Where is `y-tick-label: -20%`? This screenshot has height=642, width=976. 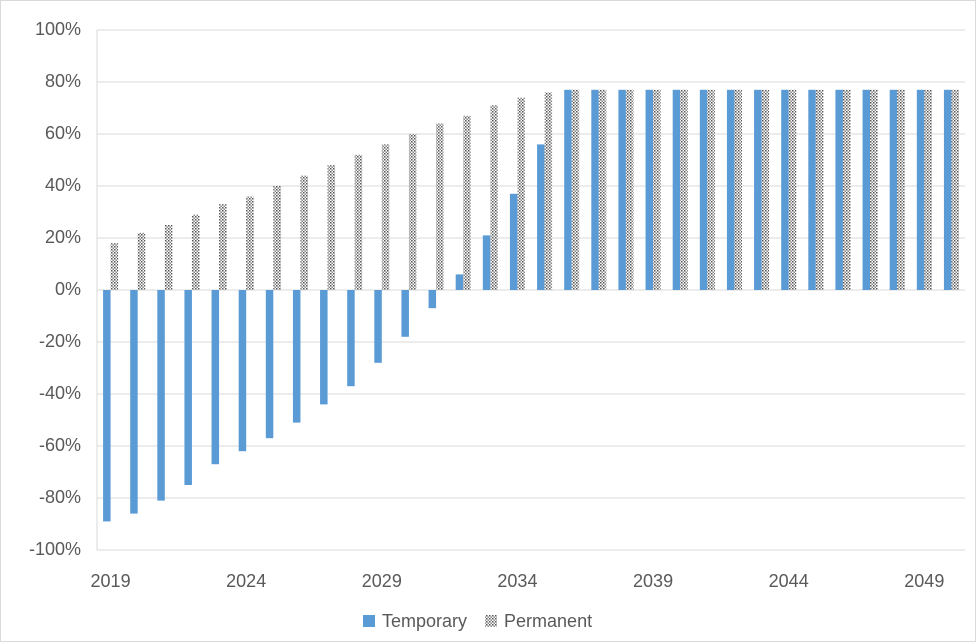 y-tick-label: -20% is located at coordinates (60, 341).